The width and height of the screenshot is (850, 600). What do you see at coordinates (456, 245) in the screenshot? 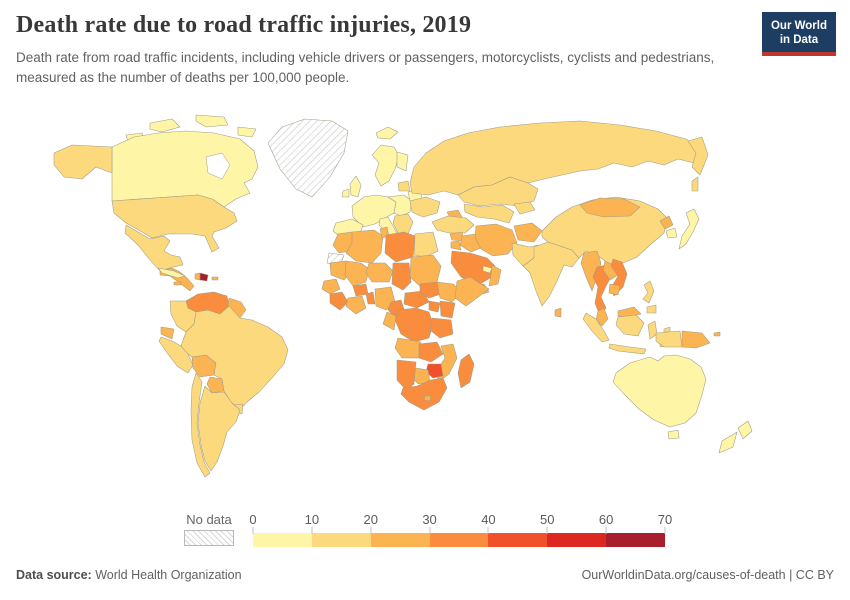
I see `region-jordan: Jordan` at bounding box center [456, 245].